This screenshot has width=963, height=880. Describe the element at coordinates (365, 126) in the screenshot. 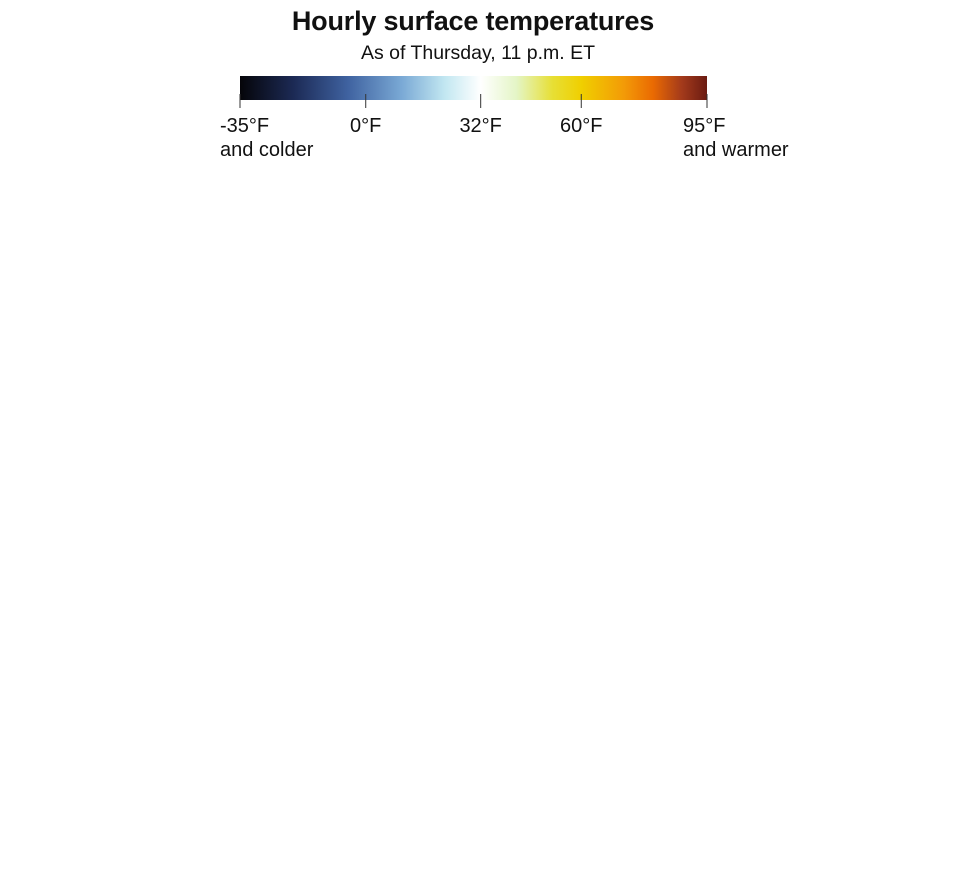

I see `legend-tick-label: 0°F` at that location.